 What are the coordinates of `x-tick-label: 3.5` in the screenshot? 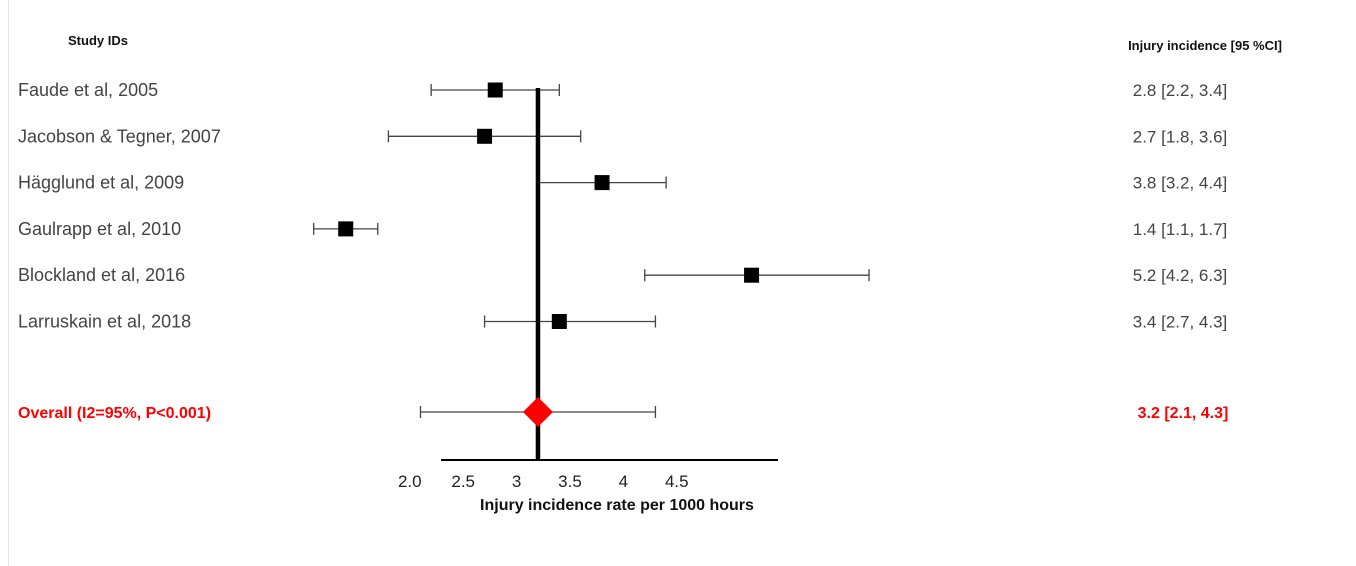 It's located at (570, 481).